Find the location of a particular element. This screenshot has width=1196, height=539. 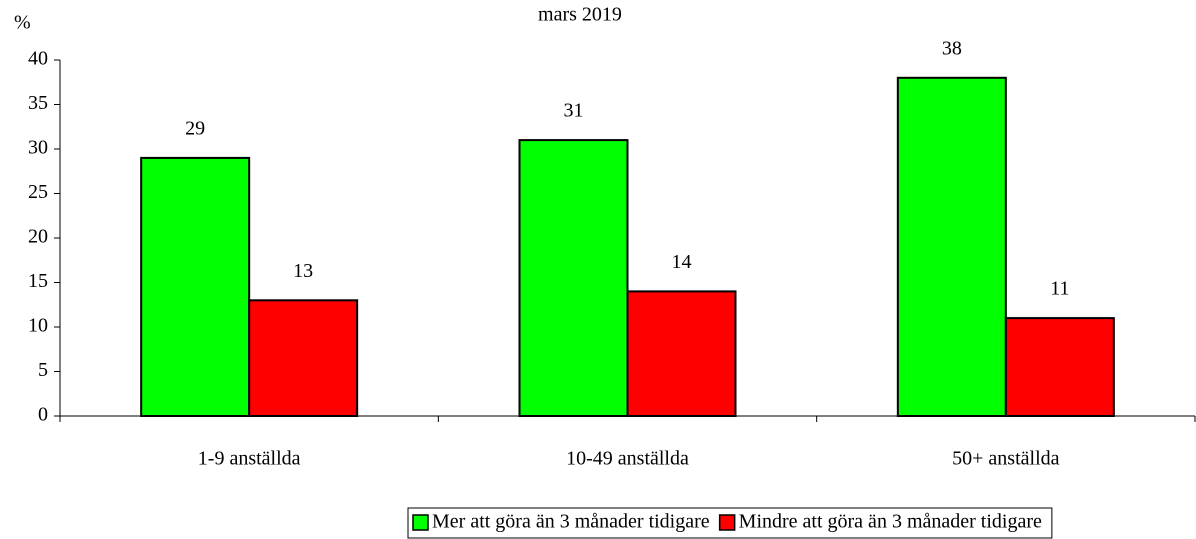

y-tick-label: 15 is located at coordinates (38, 281).